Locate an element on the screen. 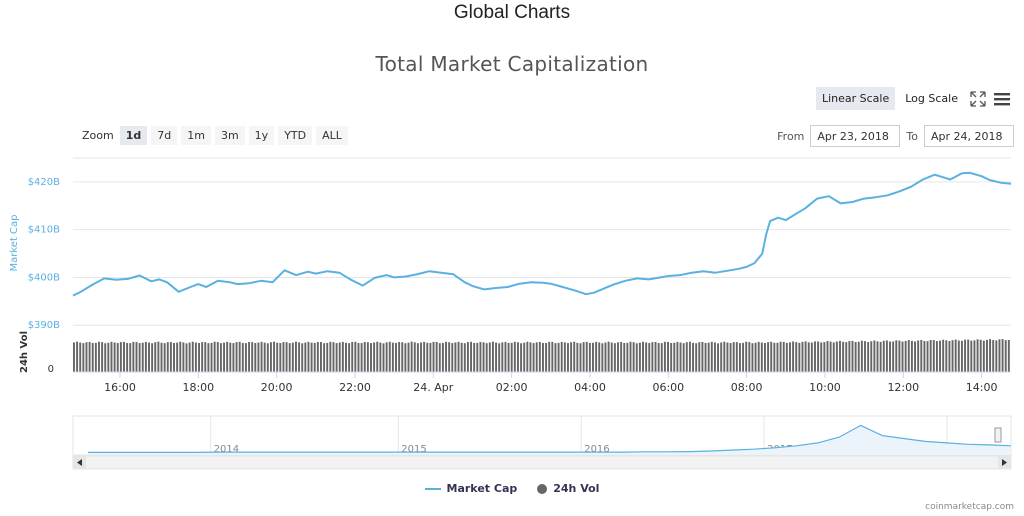 This screenshot has height=516, width=1024. zoom-3m-button: 3m is located at coordinates (229, 135).